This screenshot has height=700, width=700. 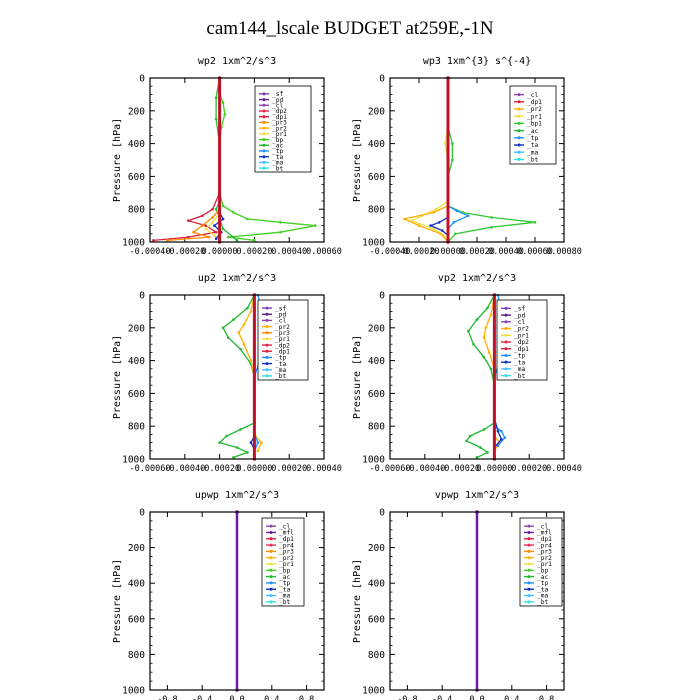 I want to click on chart-title: upwp 1xm^2/s^3, so click(x=237, y=495).